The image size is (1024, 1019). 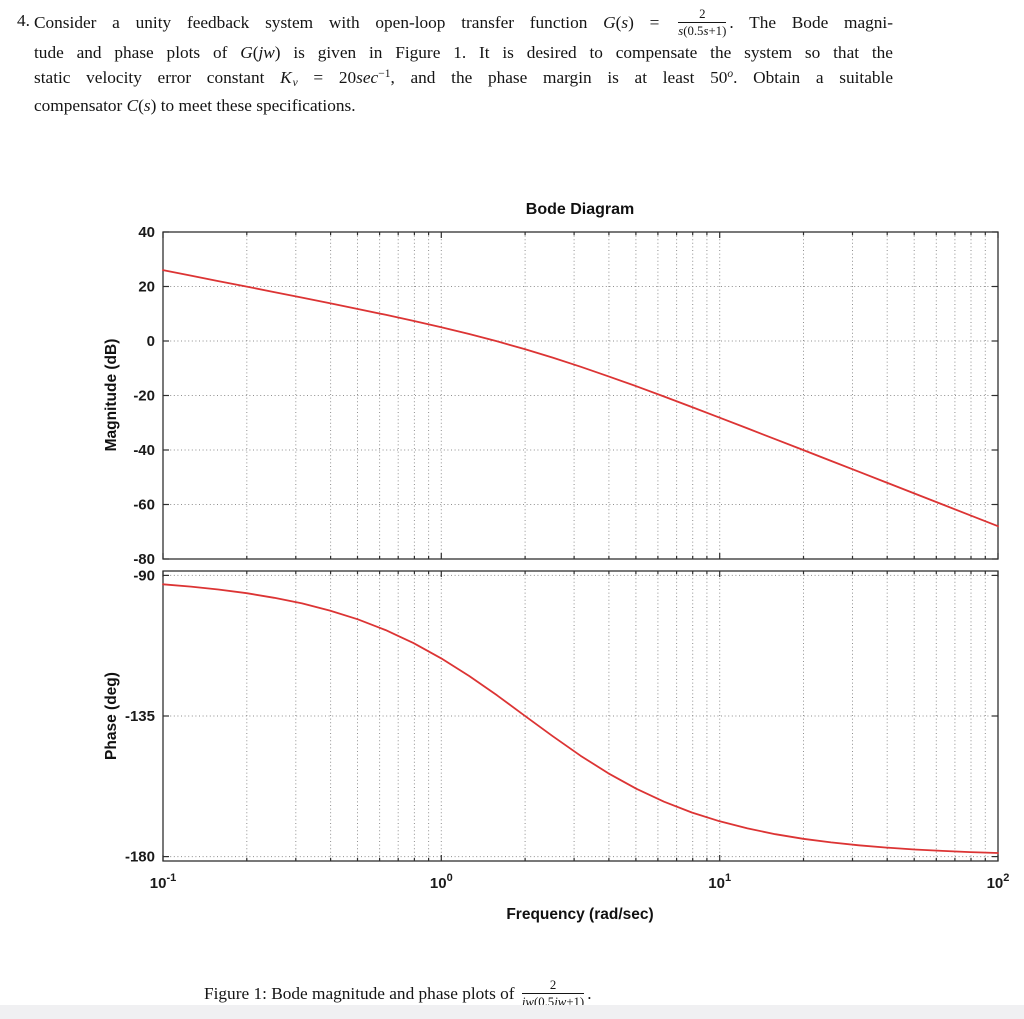 I want to click on bottom-strip, so click(x=512, y=1012).